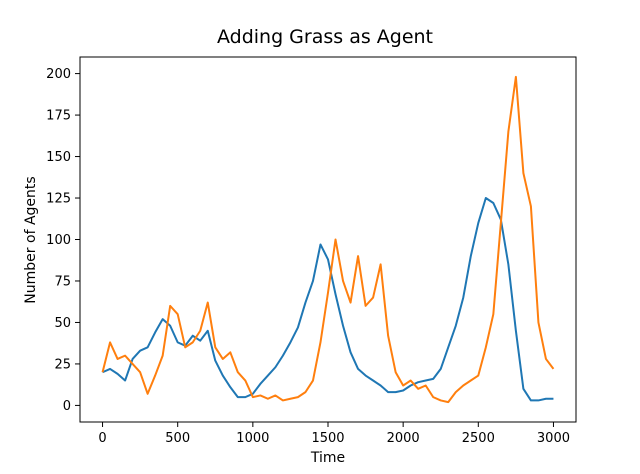 The width and height of the screenshot is (640, 474). Describe the element at coordinates (553, 438) in the screenshot. I see `x-tick-label: 3000` at that location.